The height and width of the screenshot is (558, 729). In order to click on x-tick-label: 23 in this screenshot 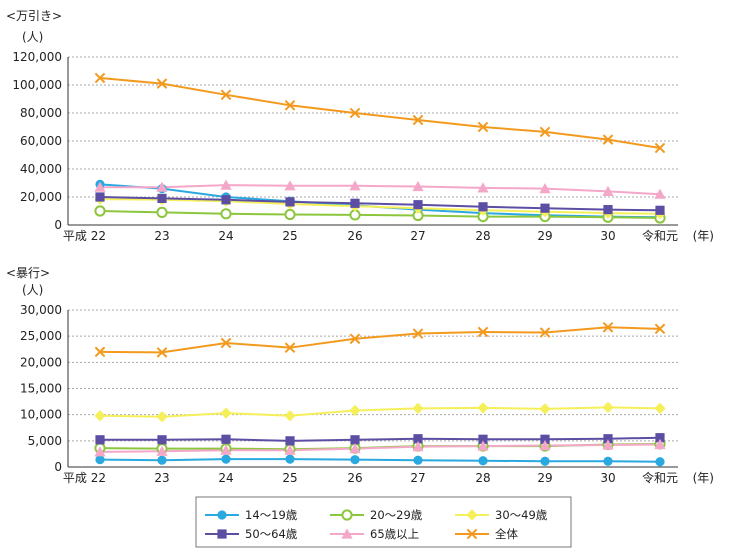, I will do `click(161, 236)`.